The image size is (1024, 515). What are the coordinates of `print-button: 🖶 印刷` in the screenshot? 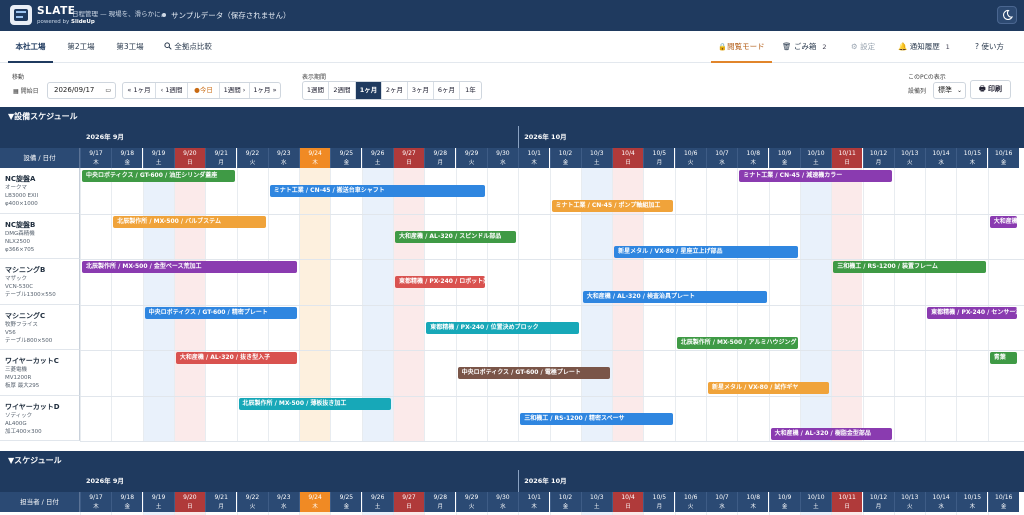 It's located at (990, 89).